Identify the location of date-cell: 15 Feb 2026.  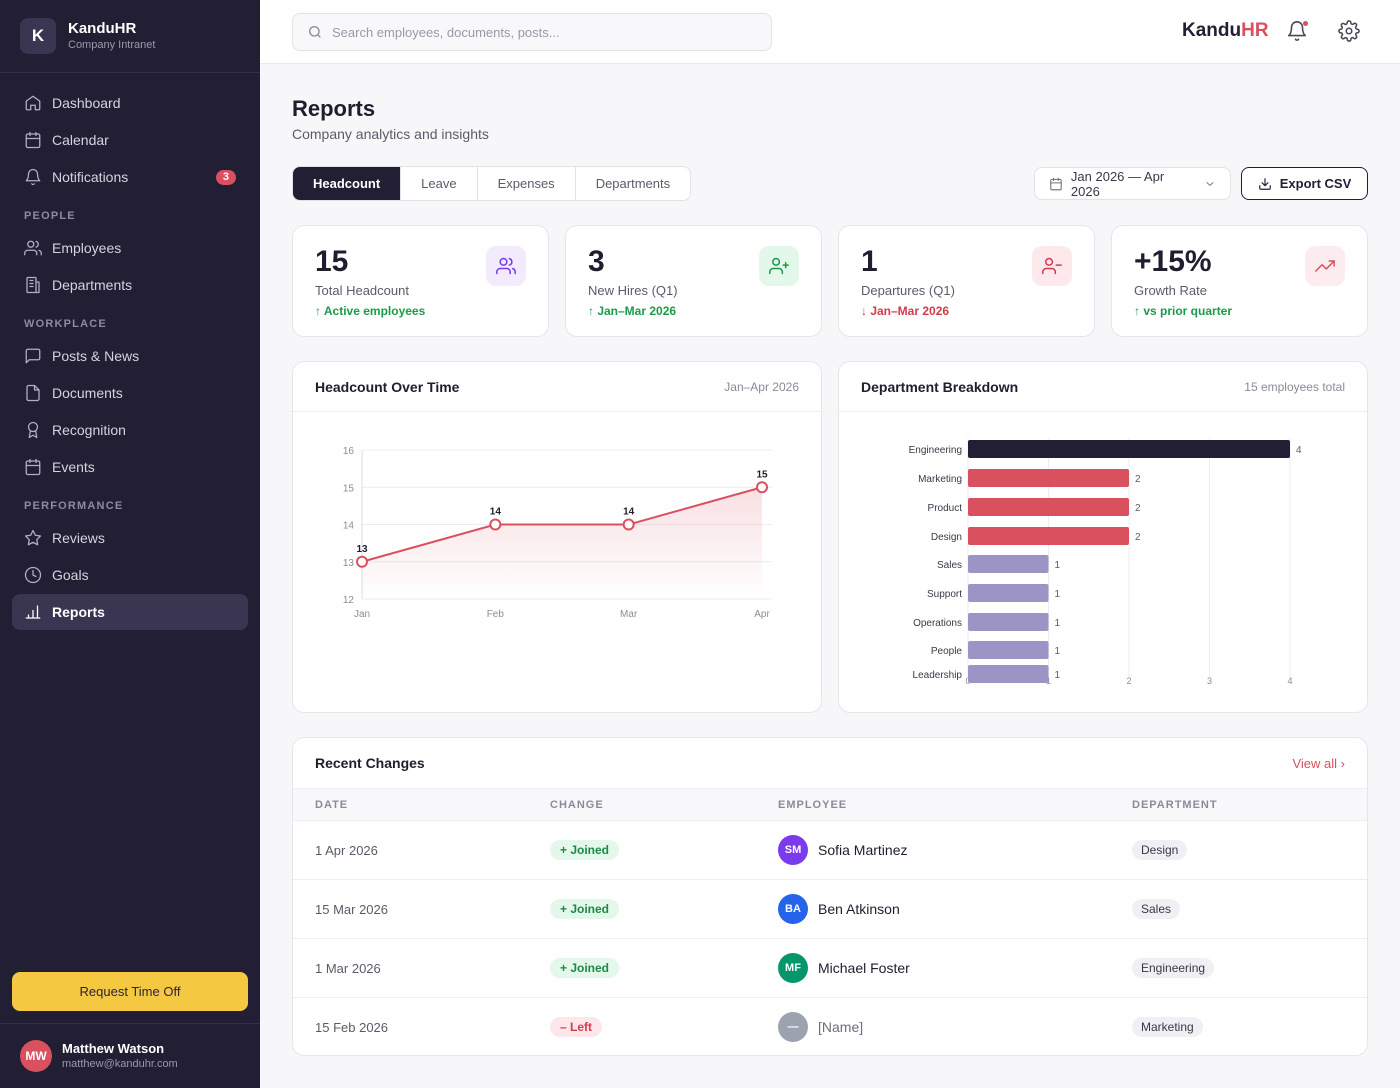
(352, 1027).